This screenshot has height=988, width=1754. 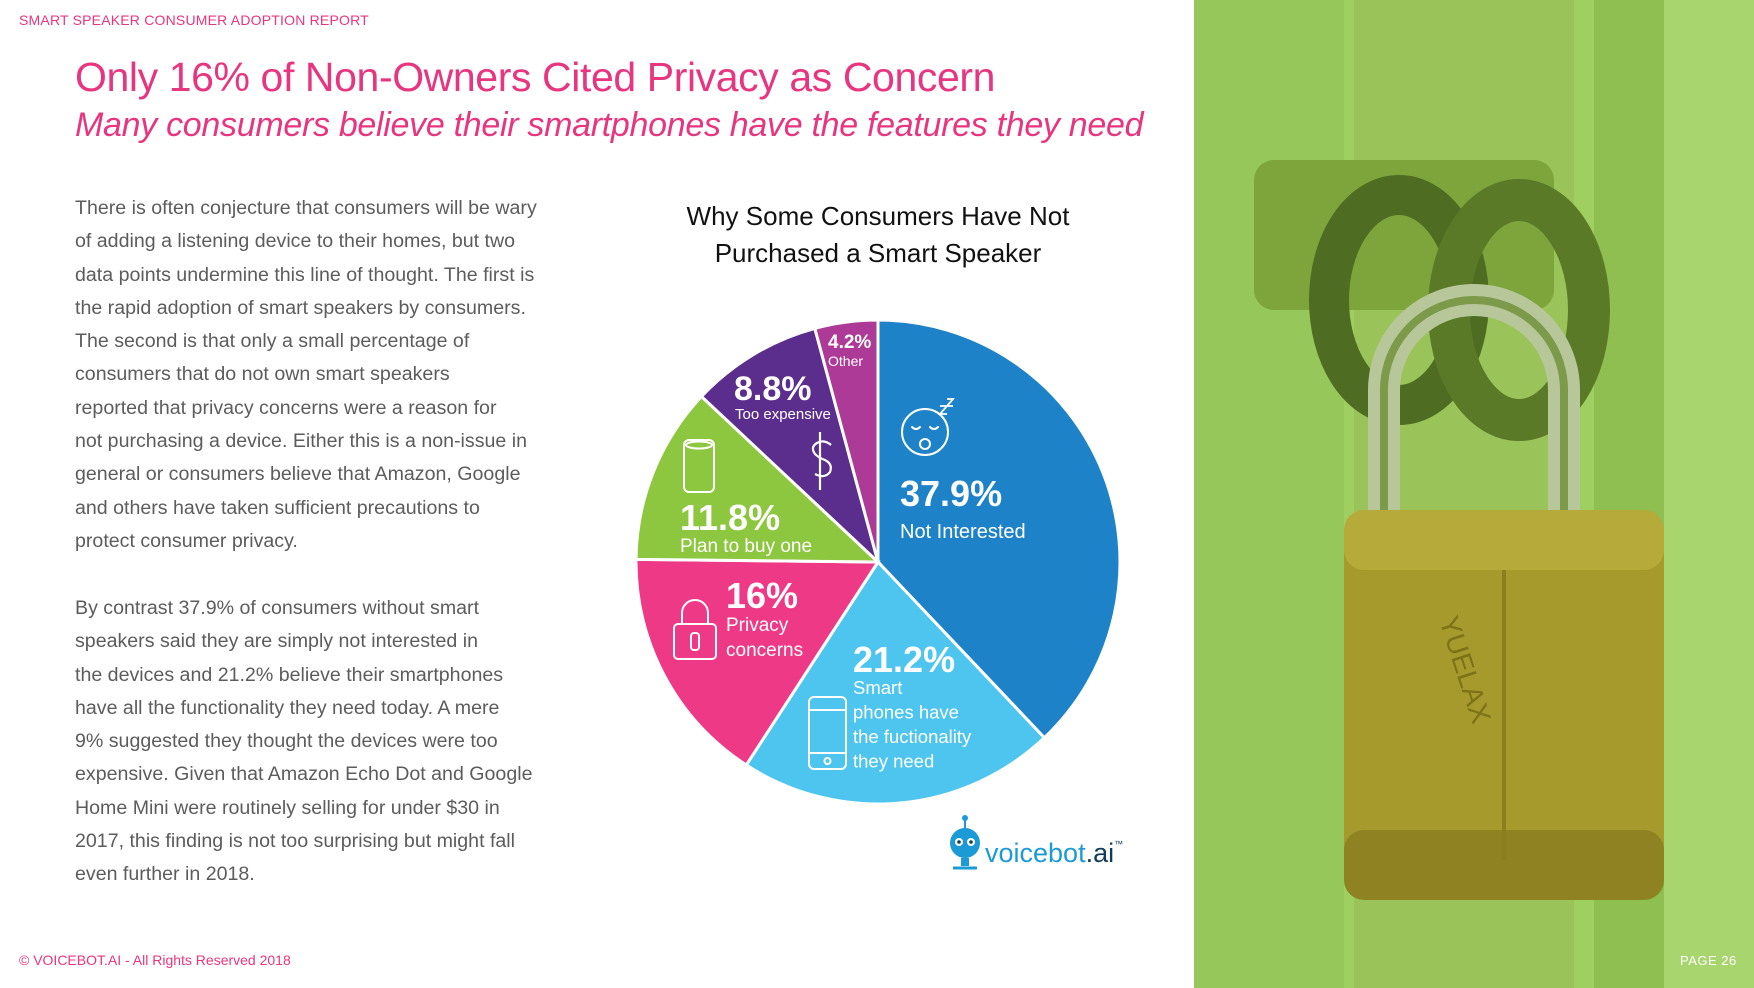 I want to click on logo-text: voicebot, so click(x=1035, y=853).